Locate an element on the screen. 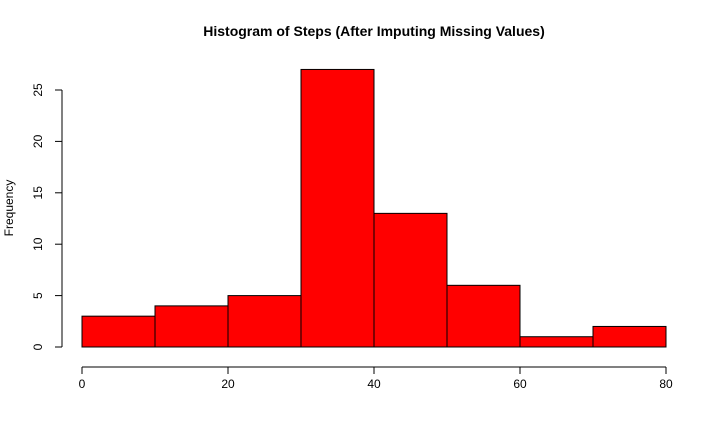 The height and width of the screenshot is (432, 720). x-tick-label-20: 20 is located at coordinates (228, 384).